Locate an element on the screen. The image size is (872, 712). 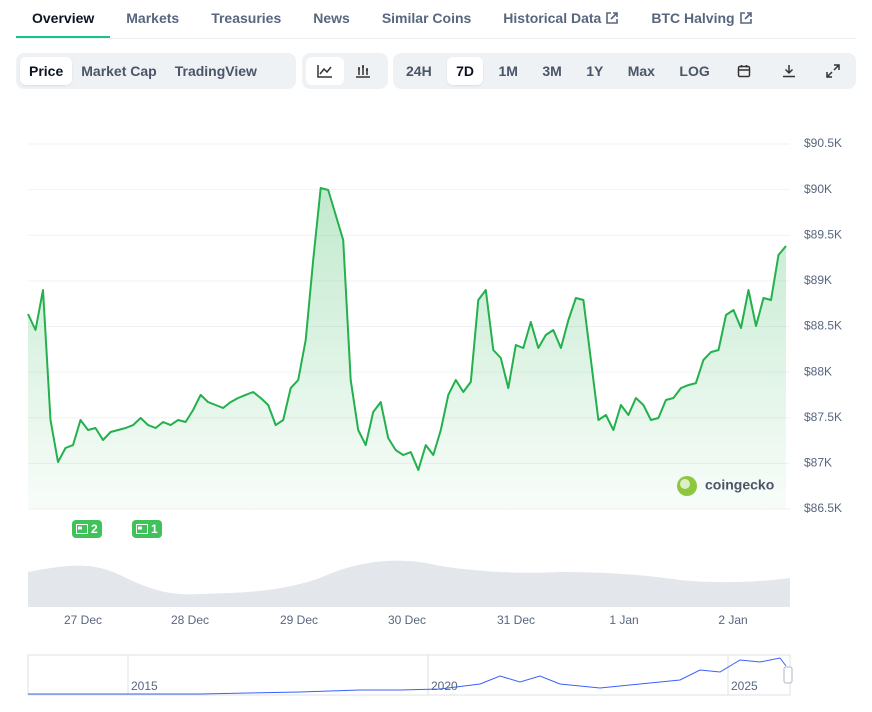
tab: Markets is located at coordinates (153, 18).